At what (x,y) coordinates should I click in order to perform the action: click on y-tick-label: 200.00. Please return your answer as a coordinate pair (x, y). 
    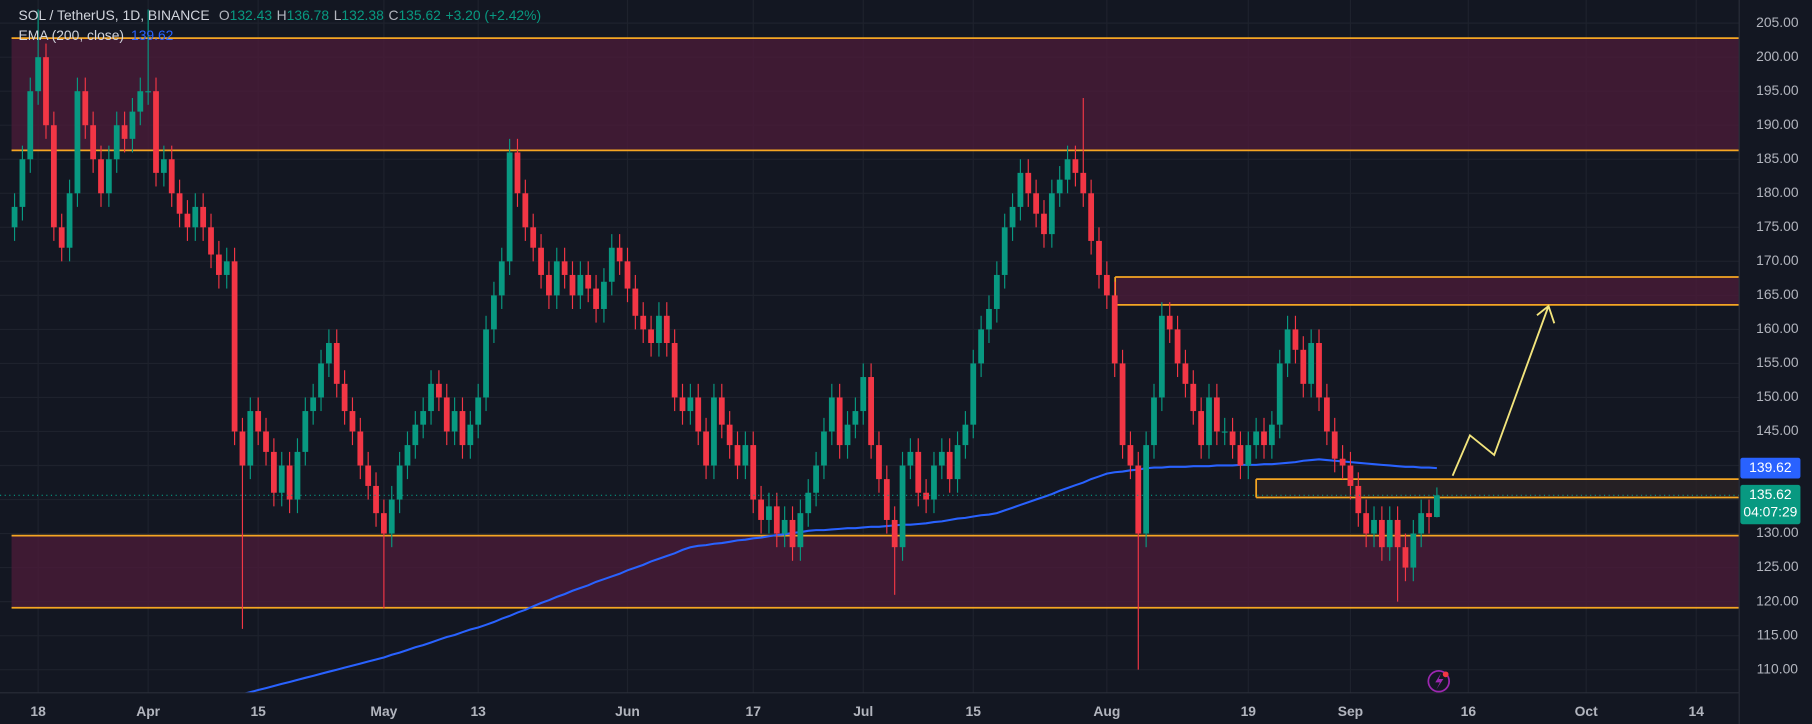
    Looking at the image, I should click on (1777, 56).